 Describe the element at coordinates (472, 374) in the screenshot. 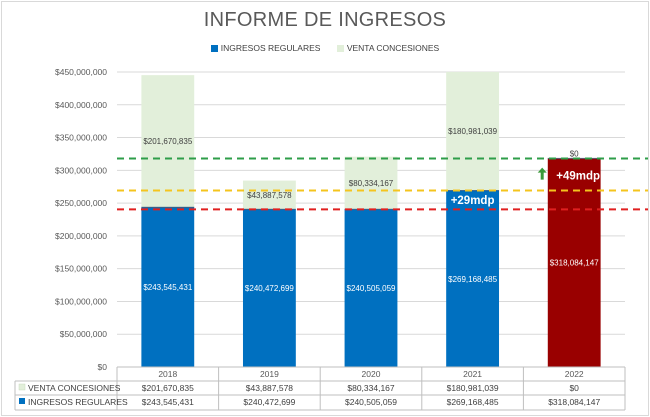

I see `x-tick-label: 2021` at that location.